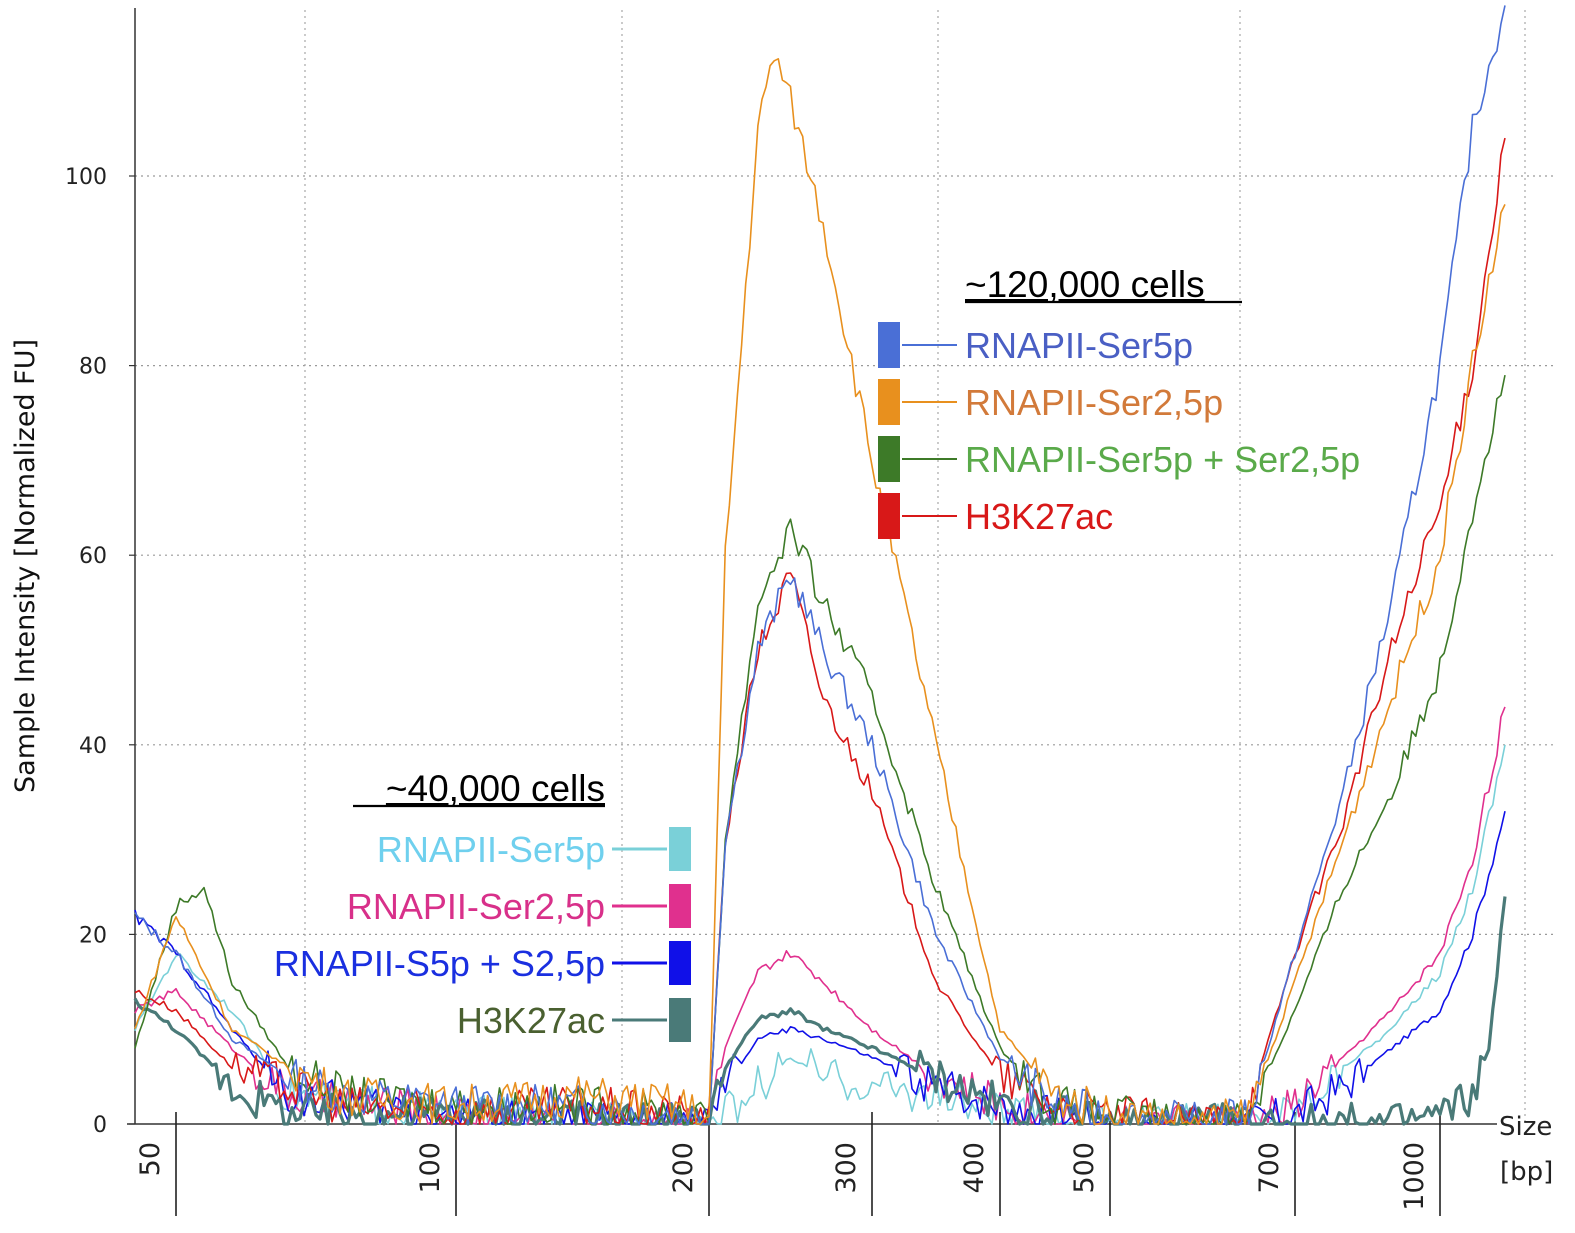  What do you see at coordinates (93, 367) in the screenshot?
I see `y-tick-label: 80` at bounding box center [93, 367].